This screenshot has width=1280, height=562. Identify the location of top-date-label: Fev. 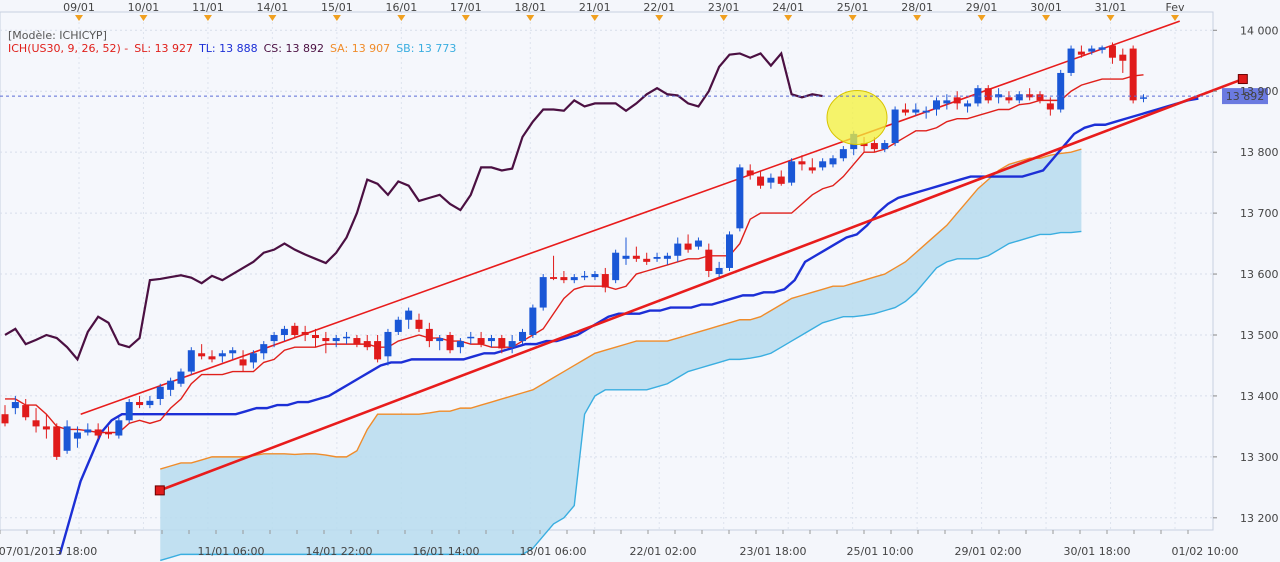
(1174, 7).